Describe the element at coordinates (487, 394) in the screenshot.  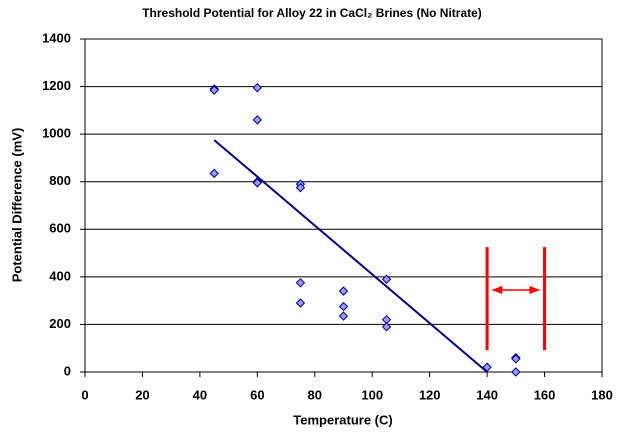
I see `x-tick-label: 140` at that location.